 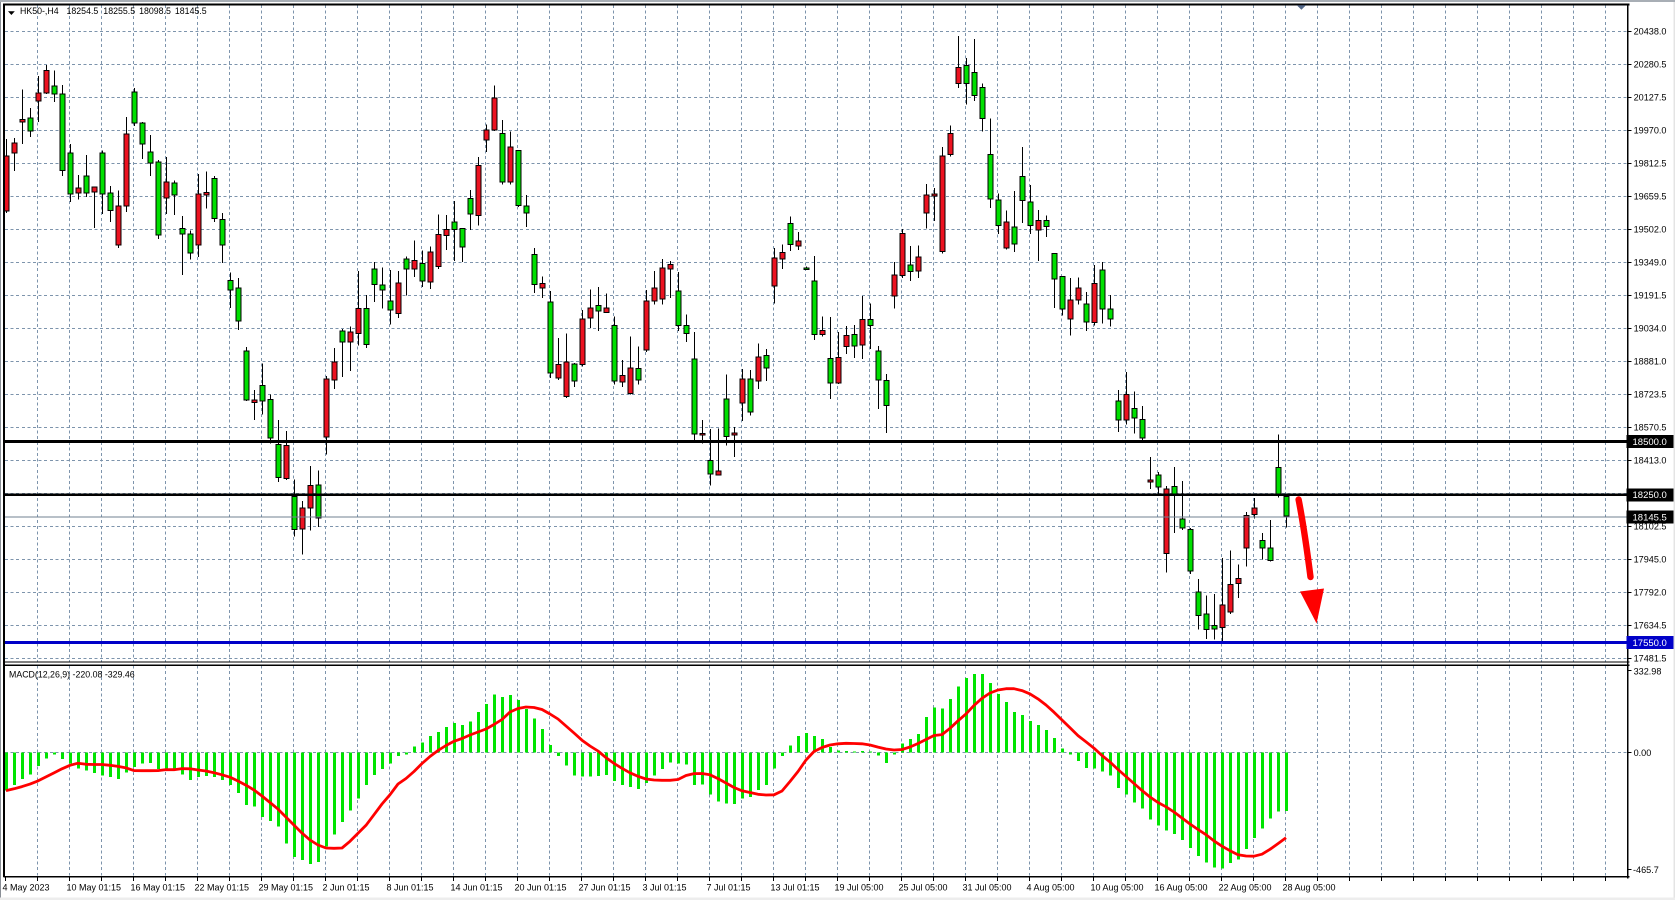 What do you see at coordinates (1650, 395) in the screenshot?
I see `svg-text: 18723.5` at bounding box center [1650, 395].